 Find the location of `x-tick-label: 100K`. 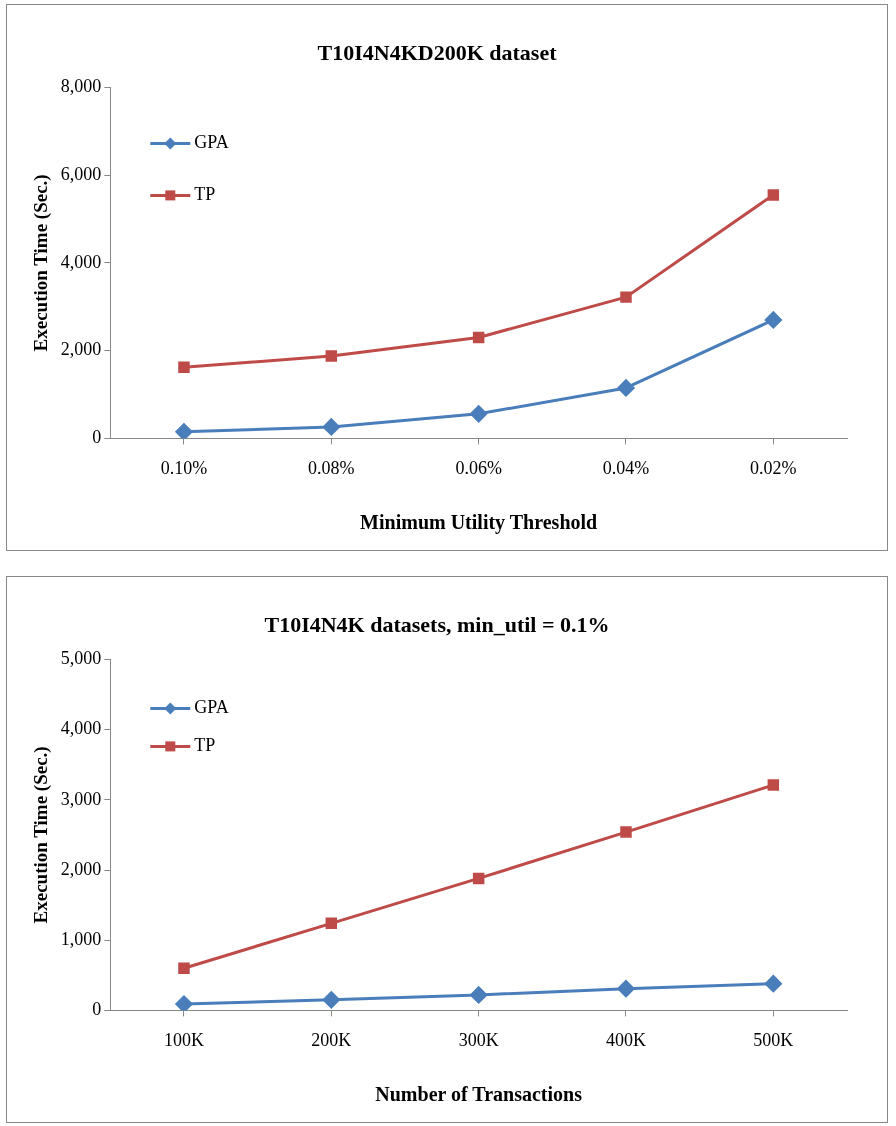

x-tick-label: 100K is located at coordinates (183, 1039).